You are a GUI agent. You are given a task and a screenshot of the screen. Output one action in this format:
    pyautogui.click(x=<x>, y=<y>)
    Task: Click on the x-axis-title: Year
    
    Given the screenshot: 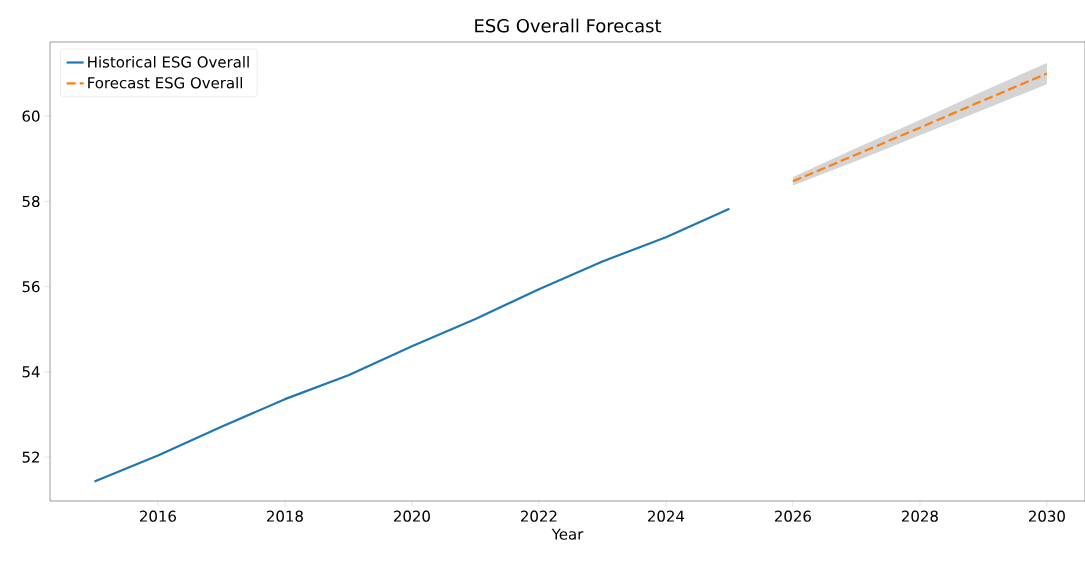 What is the action you would take?
    pyautogui.click(x=567, y=534)
    